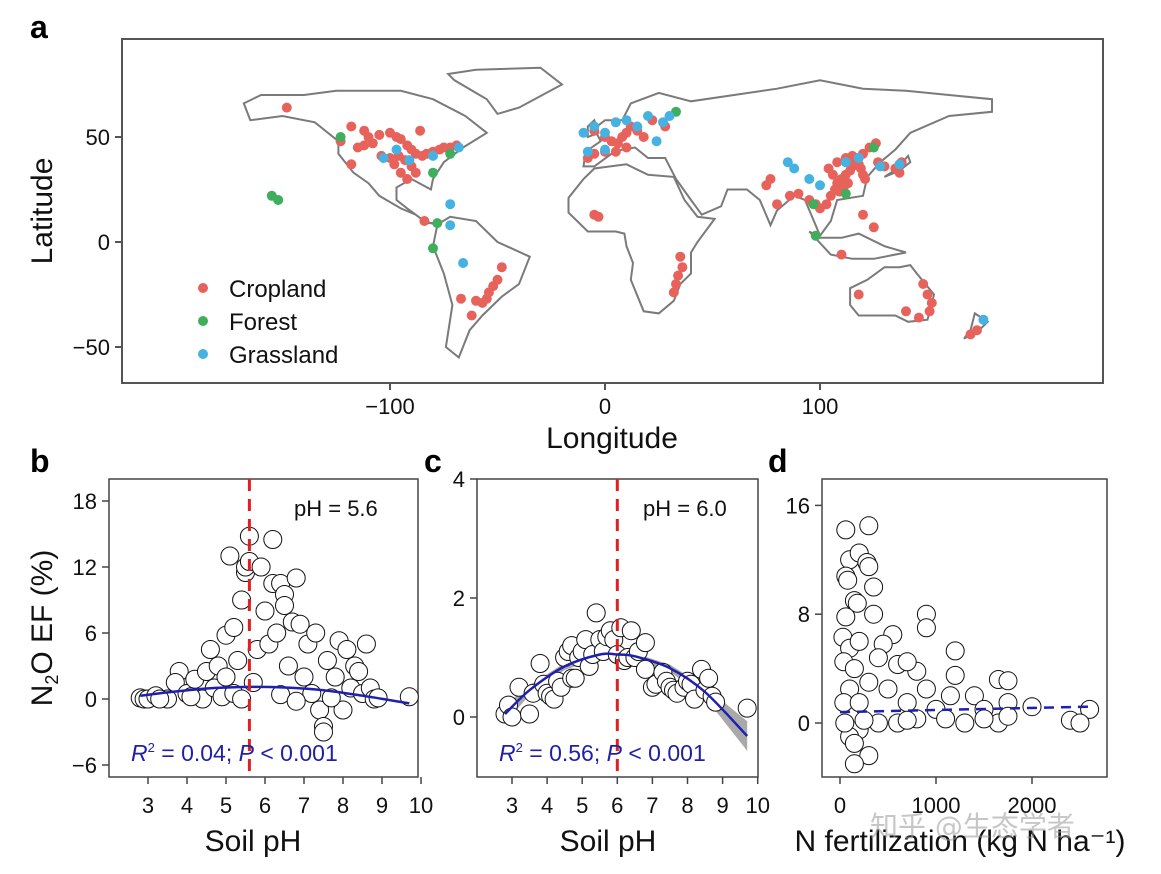 The image size is (1161, 874). What do you see at coordinates (85, 567) in the screenshot?
I see `y-tick-label: 12` at bounding box center [85, 567].